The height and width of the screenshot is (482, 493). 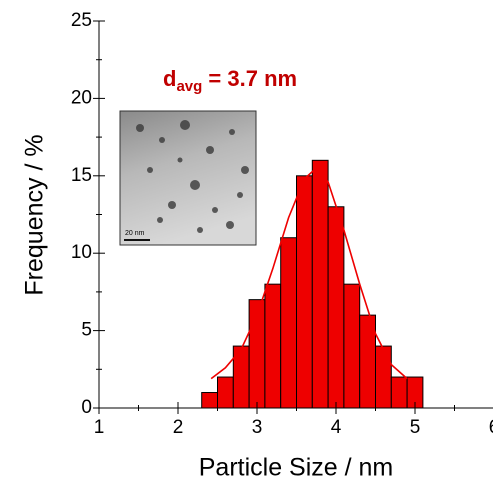 I want to click on y-tick-label: 25, so click(x=81, y=20).